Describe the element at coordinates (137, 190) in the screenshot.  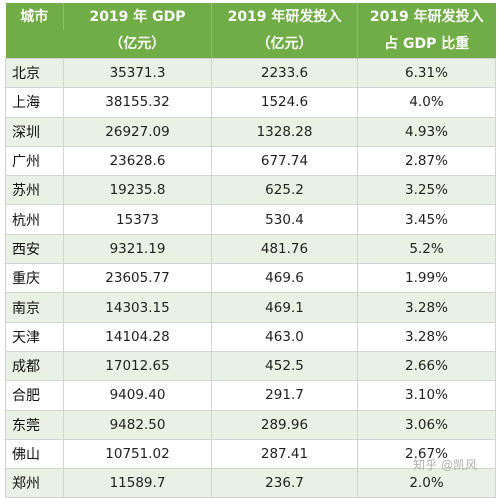
I see `gdp-cell: 19235.8` at that location.